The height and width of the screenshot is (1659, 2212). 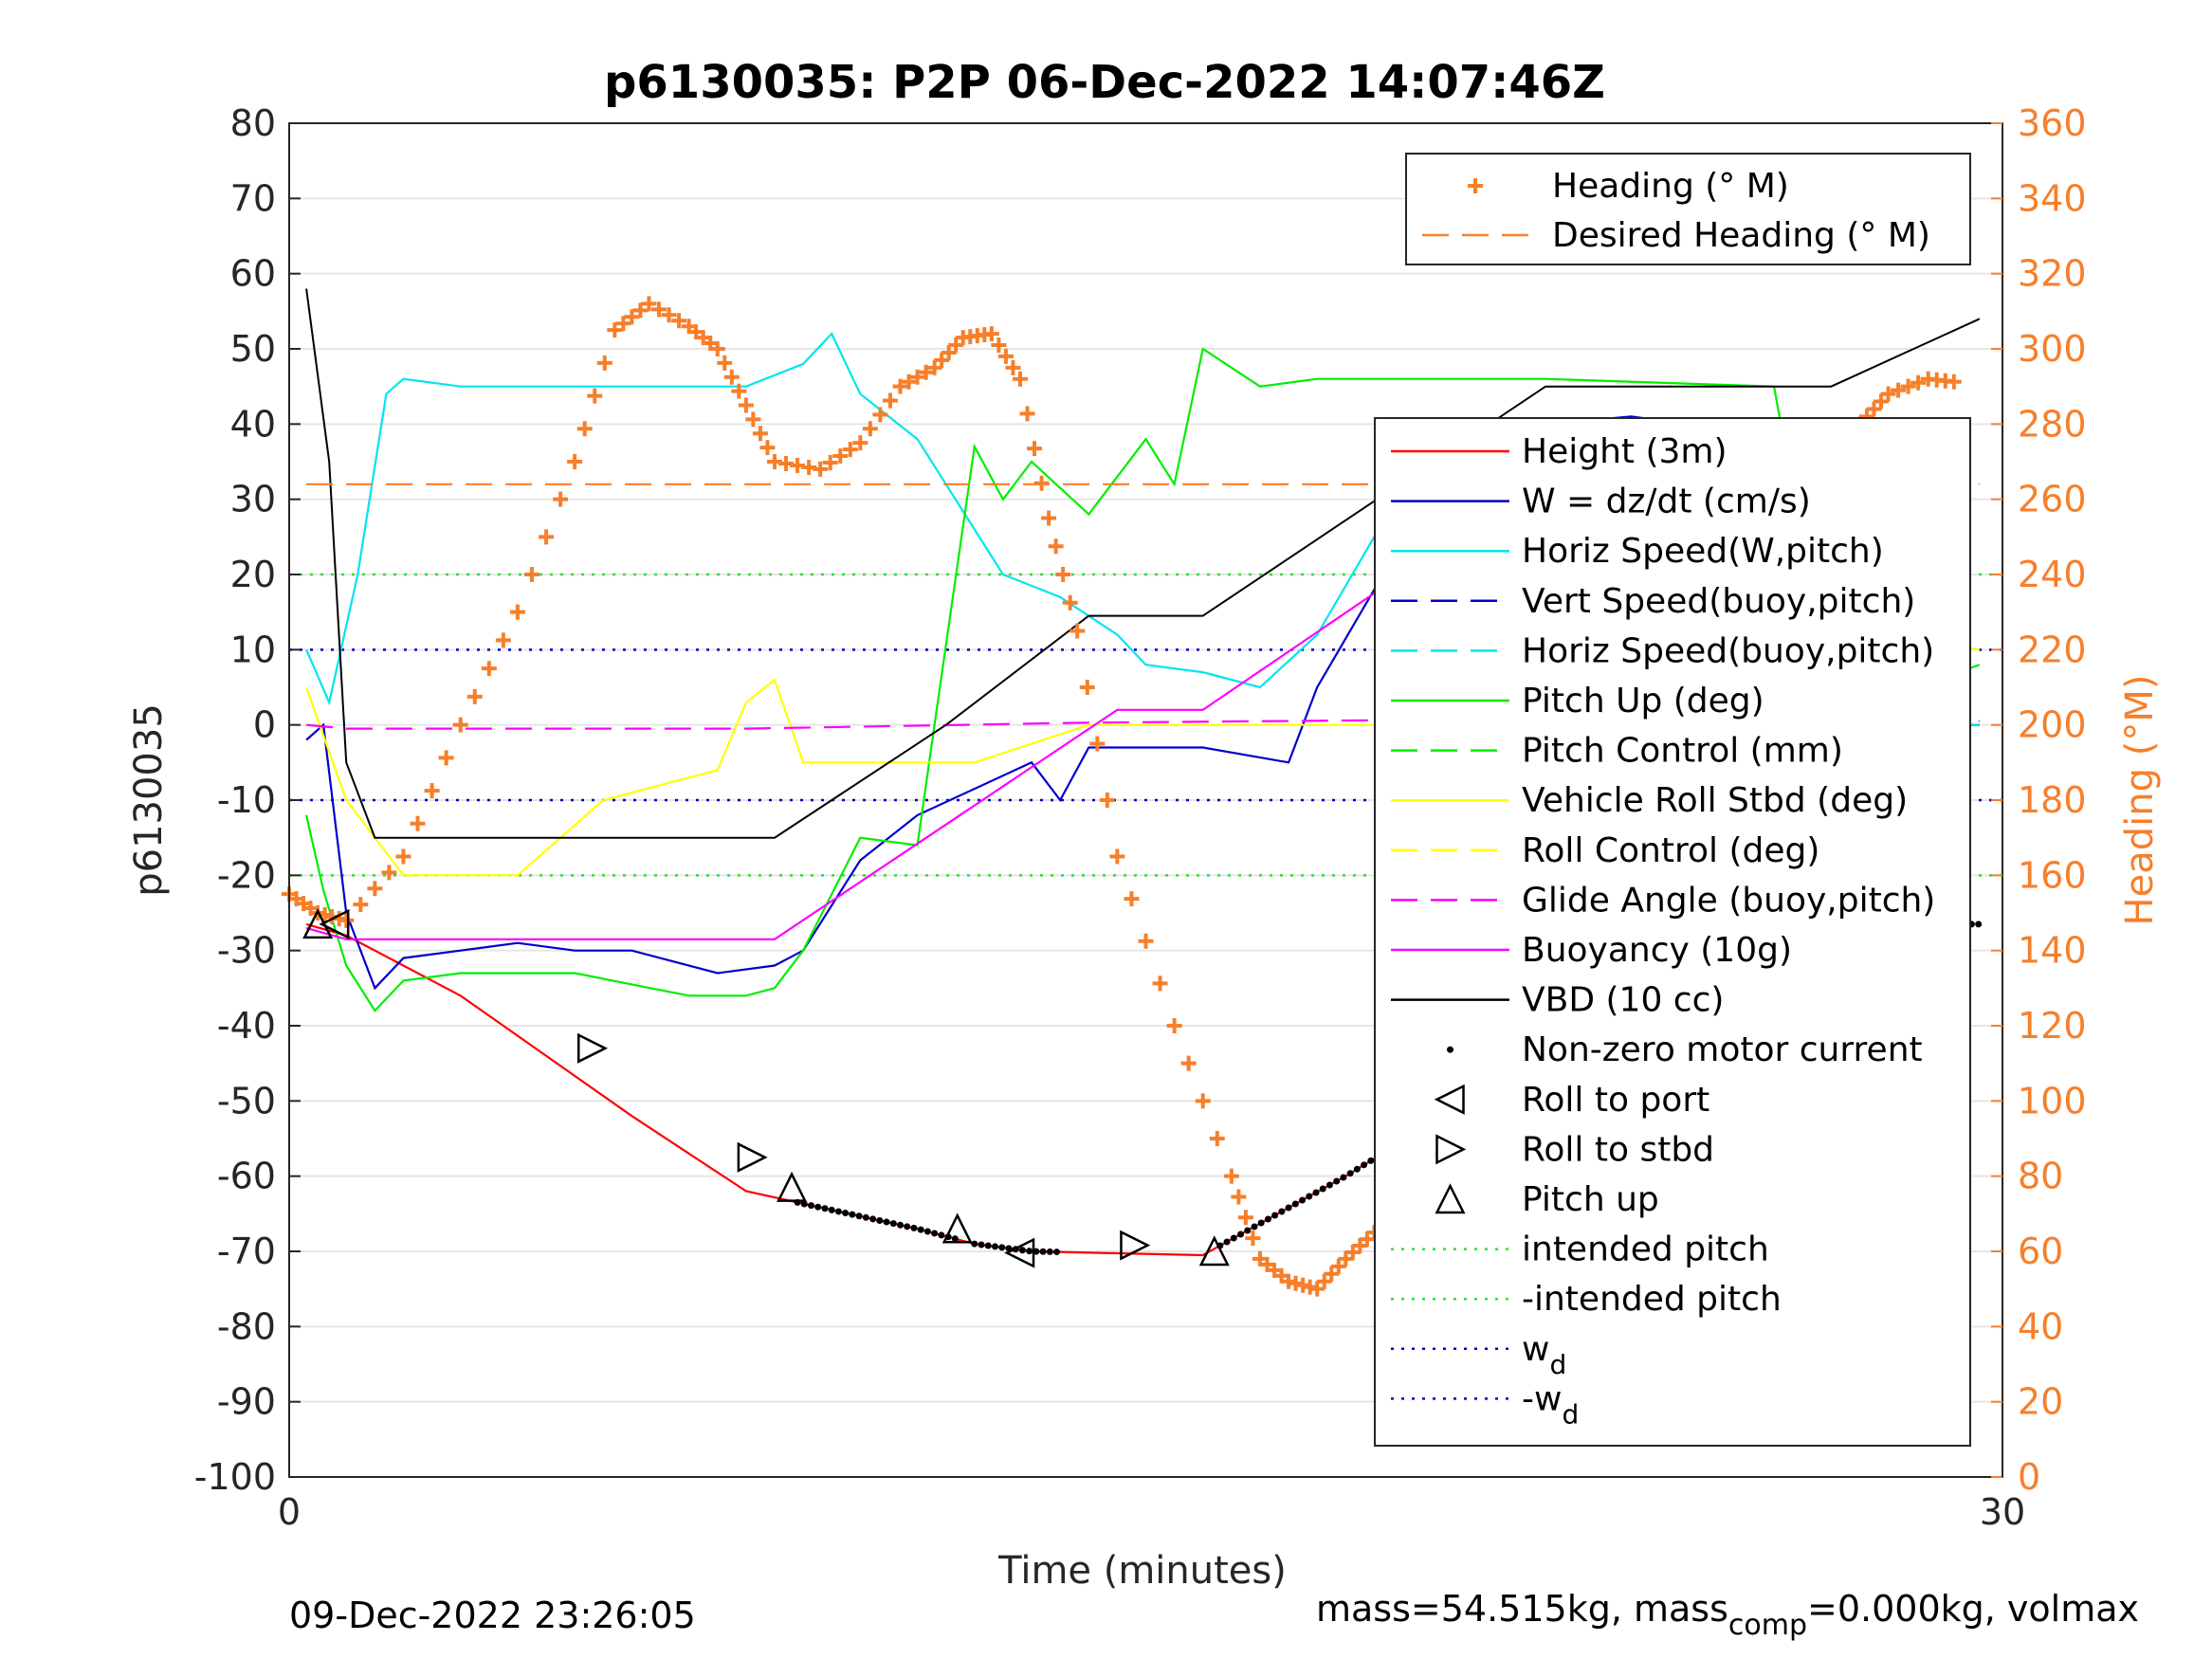 I want to click on legend-label: Vehicle Roll Stbd (deg), so click(x=1715, y=800).